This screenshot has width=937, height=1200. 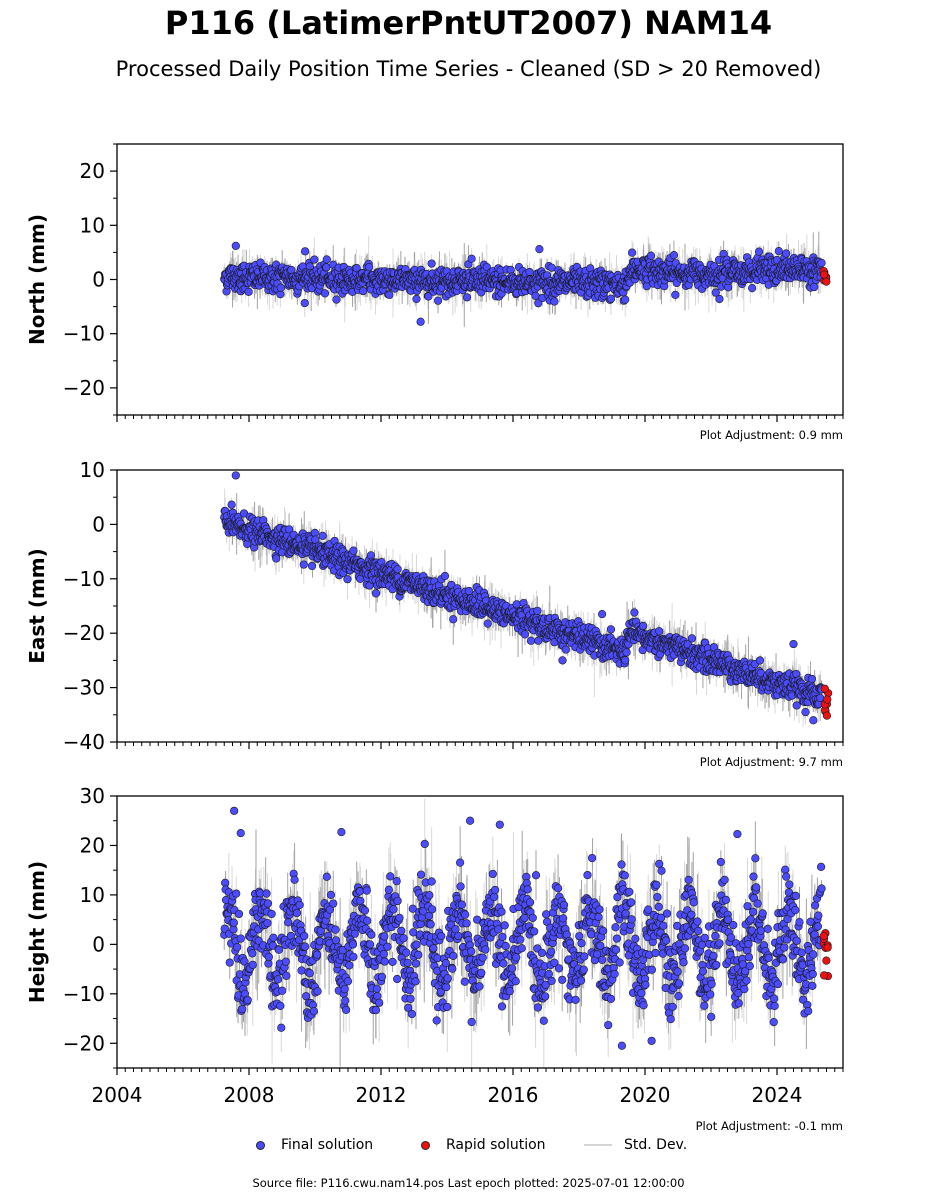 What do you see at coordinates (771, 435) in the screenshot?
I see `plot-adjustment-label: Plot Adjustment: 0.9 mm` at bounding box center [771, 435].